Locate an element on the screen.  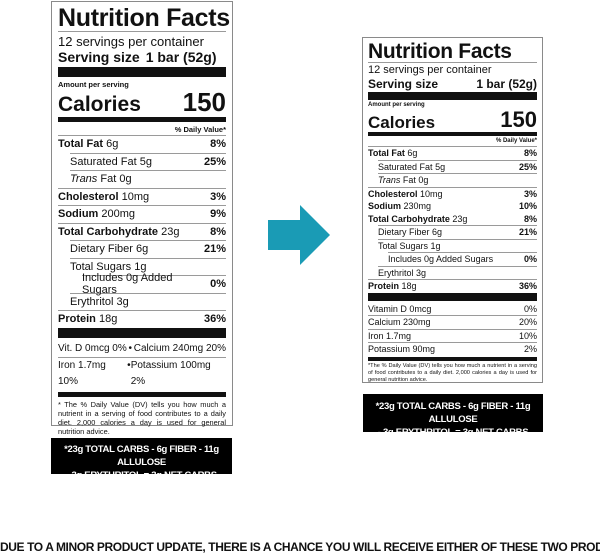
nutrient-dv: 10% is located at coordinates (527, 206).